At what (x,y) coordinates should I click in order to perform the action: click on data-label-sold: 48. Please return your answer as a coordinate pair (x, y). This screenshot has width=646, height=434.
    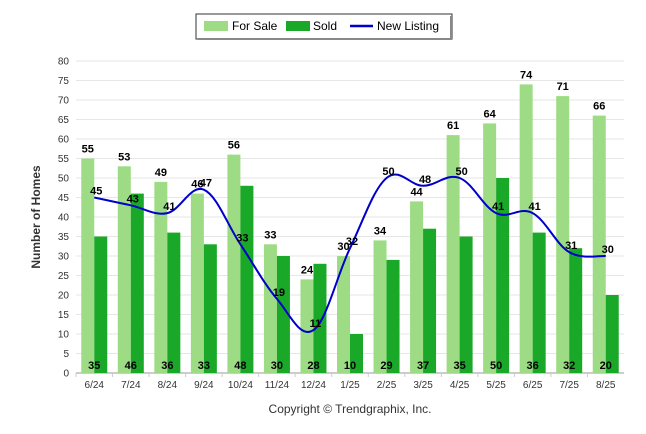
    Looking at the image, I should click on (240, 366).